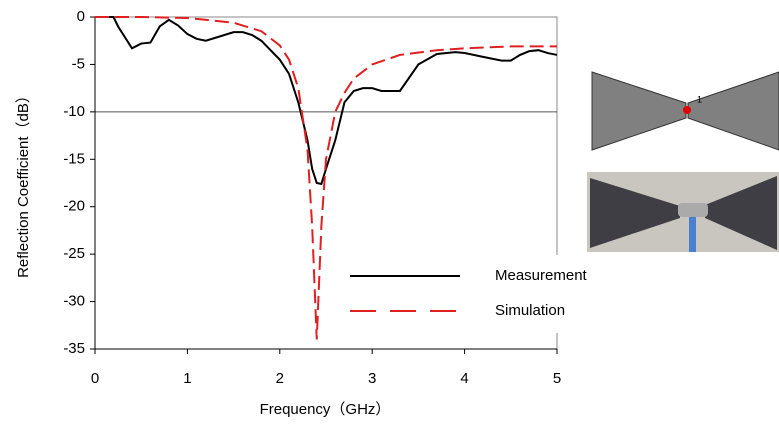 Image resolution: width=779 pixels, height=425 pixels. Describe the element at coordinates (74, 158) in the screenshot. I see `y-tick-label: -15` at that location.